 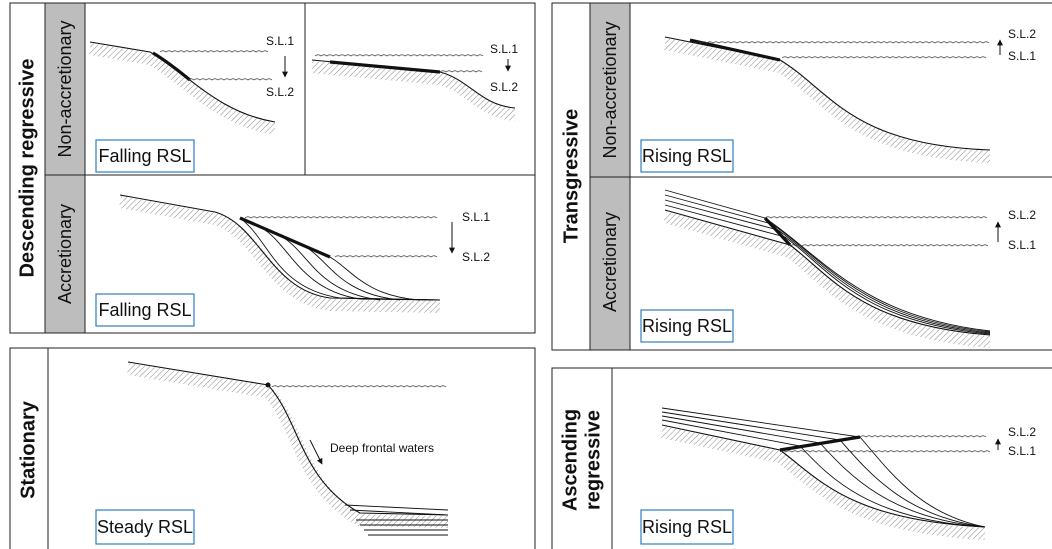 What do you see at coordinates (571, 176) in the screenshot?
I see `panel-title: Transgressive` at bounding box center [571, 176].